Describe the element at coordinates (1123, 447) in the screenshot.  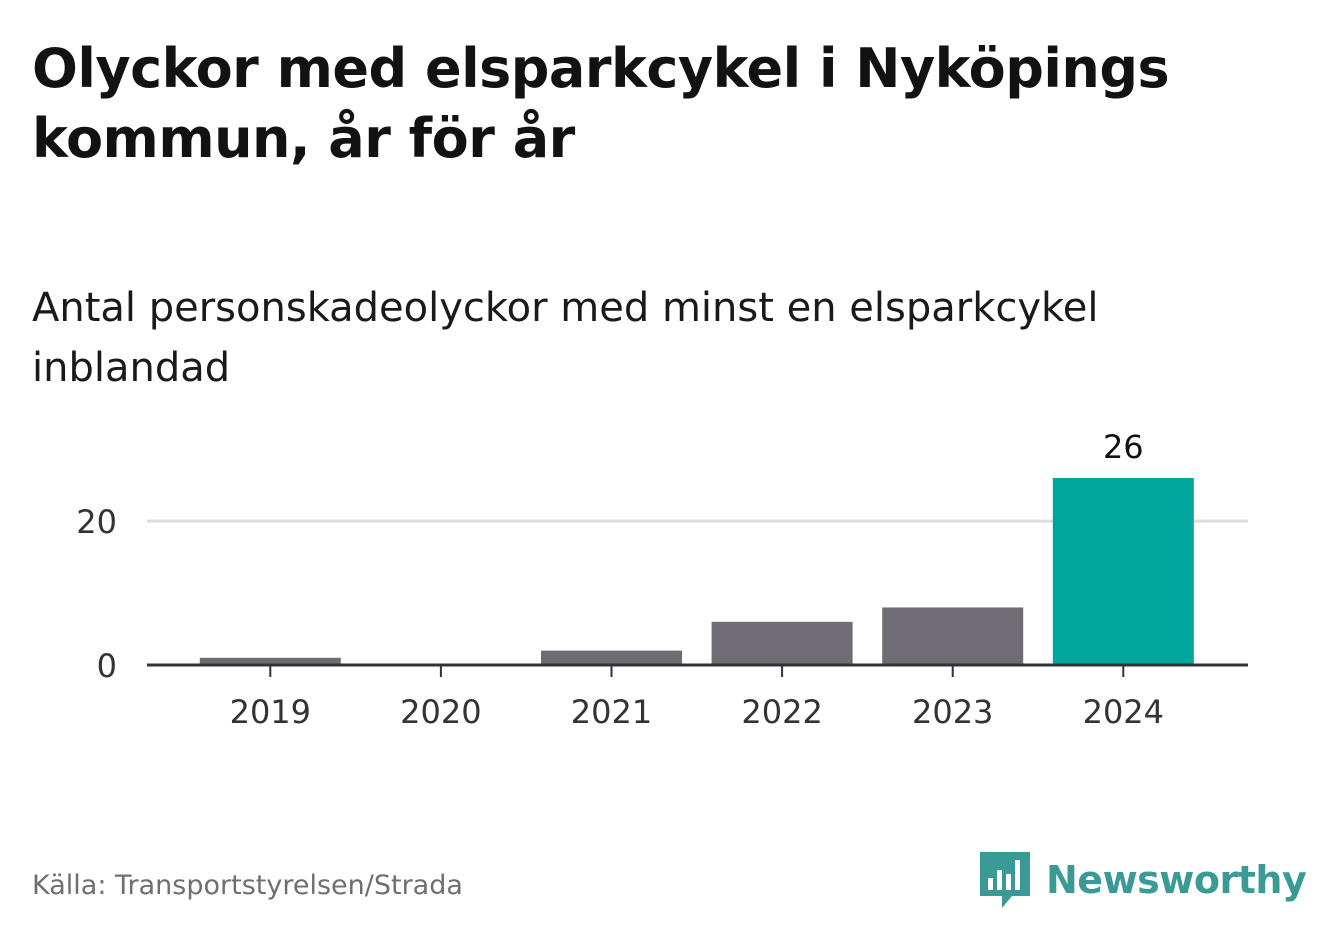
I see `data-label: 26` at that location.